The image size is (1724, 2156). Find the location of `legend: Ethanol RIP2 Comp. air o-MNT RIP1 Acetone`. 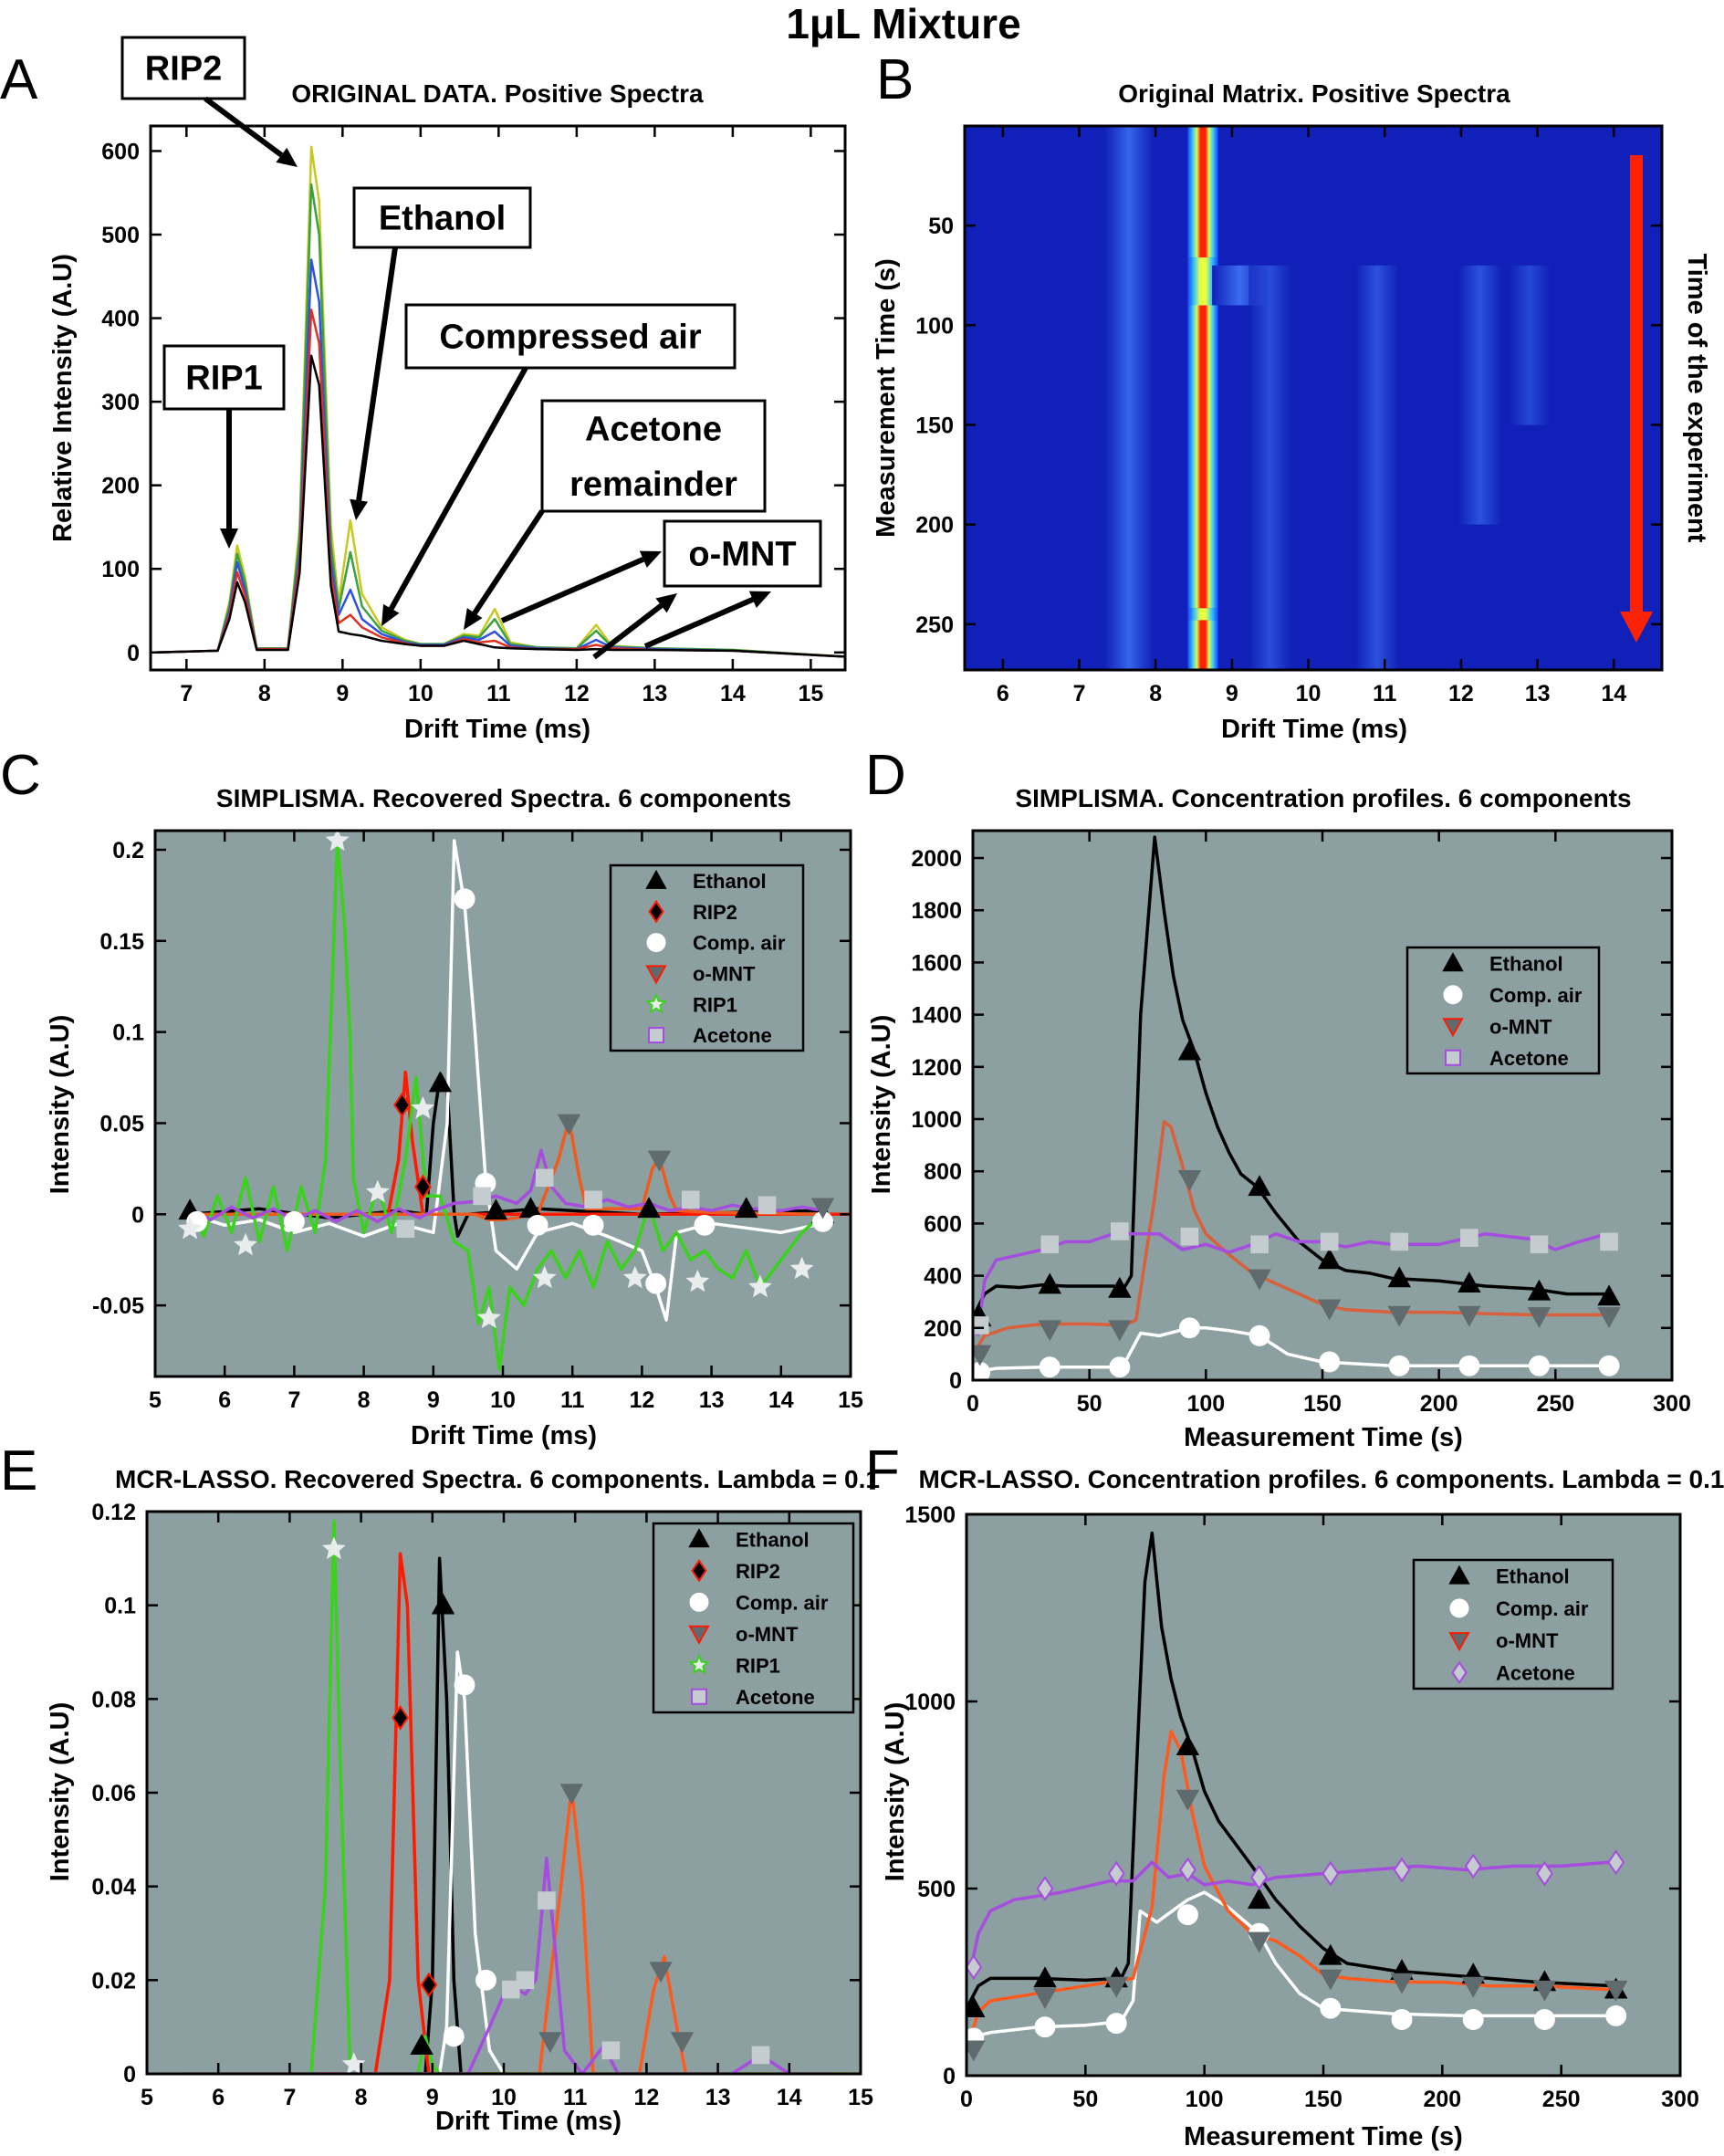

legend: Ethanol RIP2 Comp. air o-MNT RIP1 Acetone is located at coordinates (707, 957).